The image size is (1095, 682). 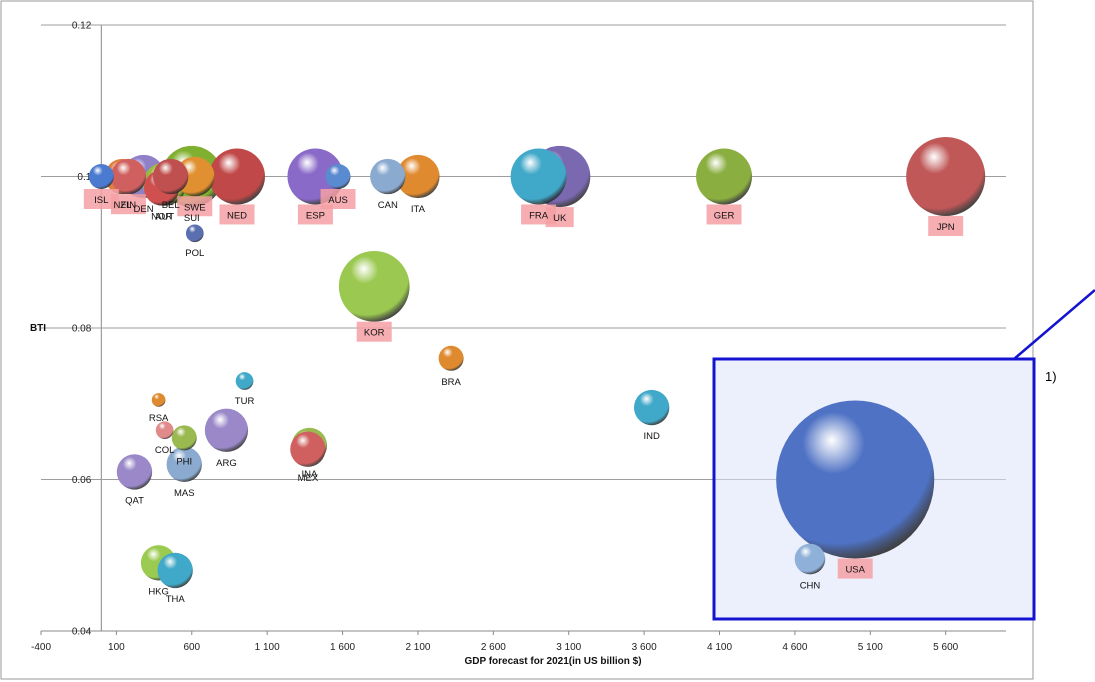 What do you see at coordinates (945, 647) in the screenshot?
I see `x-tick-label: 5 600` at bounding box center [945, 647].